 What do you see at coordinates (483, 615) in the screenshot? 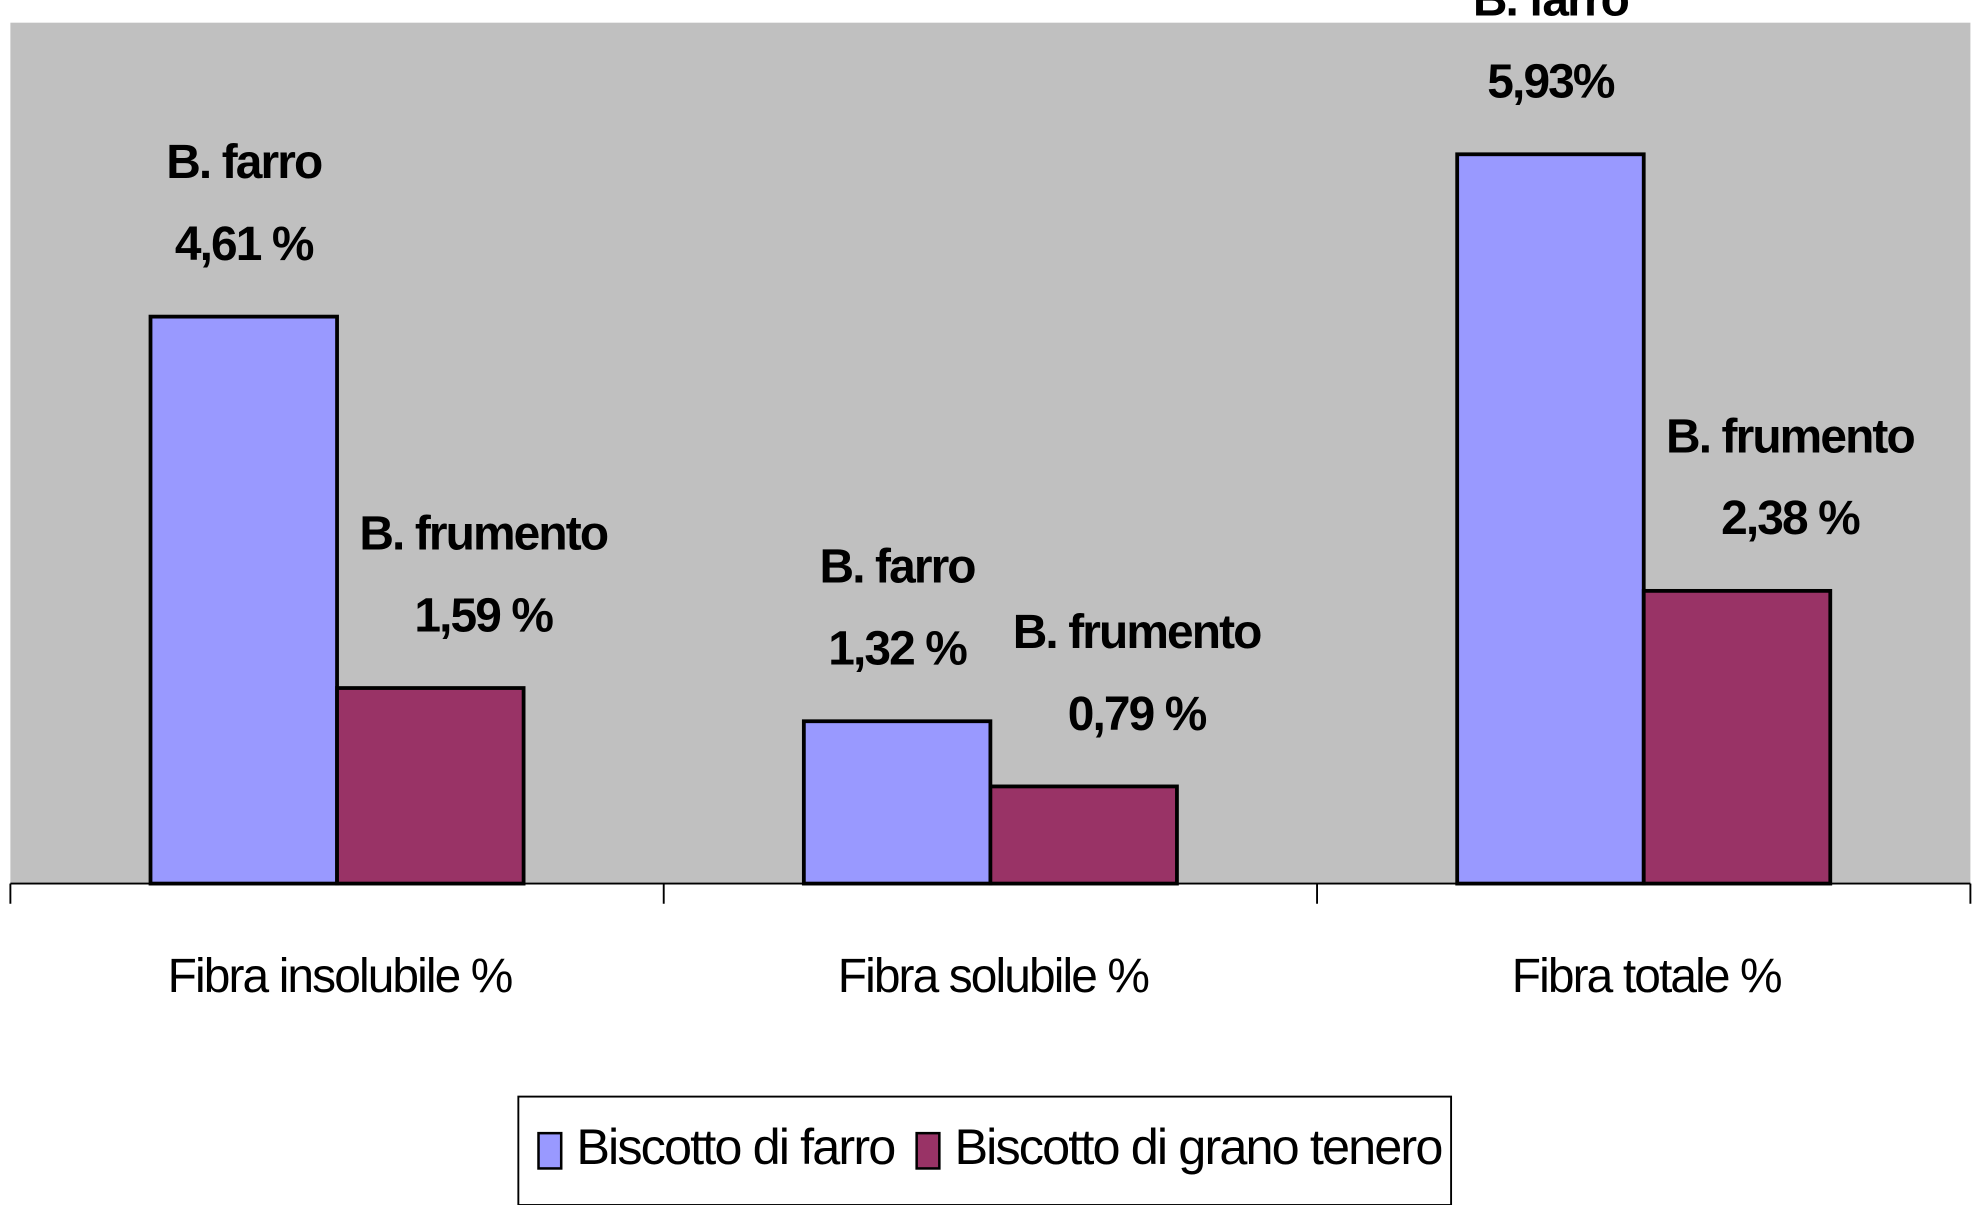
I see `data-label: 1,59 %` at bounding box center [483, 615].